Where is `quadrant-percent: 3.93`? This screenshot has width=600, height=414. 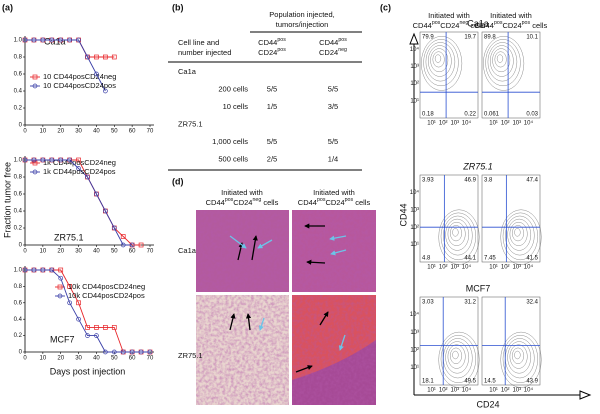 quadrant-percent: 3.93 is located at coordinates (428, 181).